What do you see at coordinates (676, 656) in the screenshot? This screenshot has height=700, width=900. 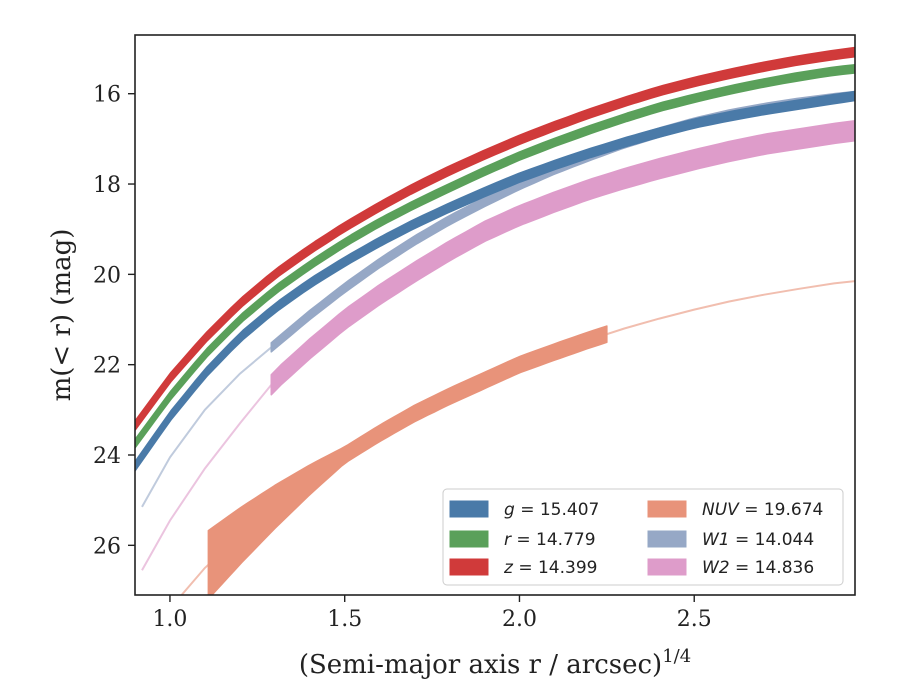 I see `x-axis-title-exponent: 1/4` at bounding box center [676, 656].